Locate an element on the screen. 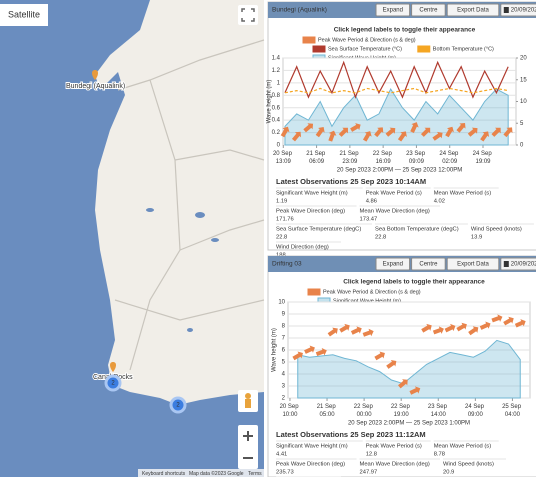  x-tick-label: 21 Sep 06:09 is located at coordinates (316, 158).